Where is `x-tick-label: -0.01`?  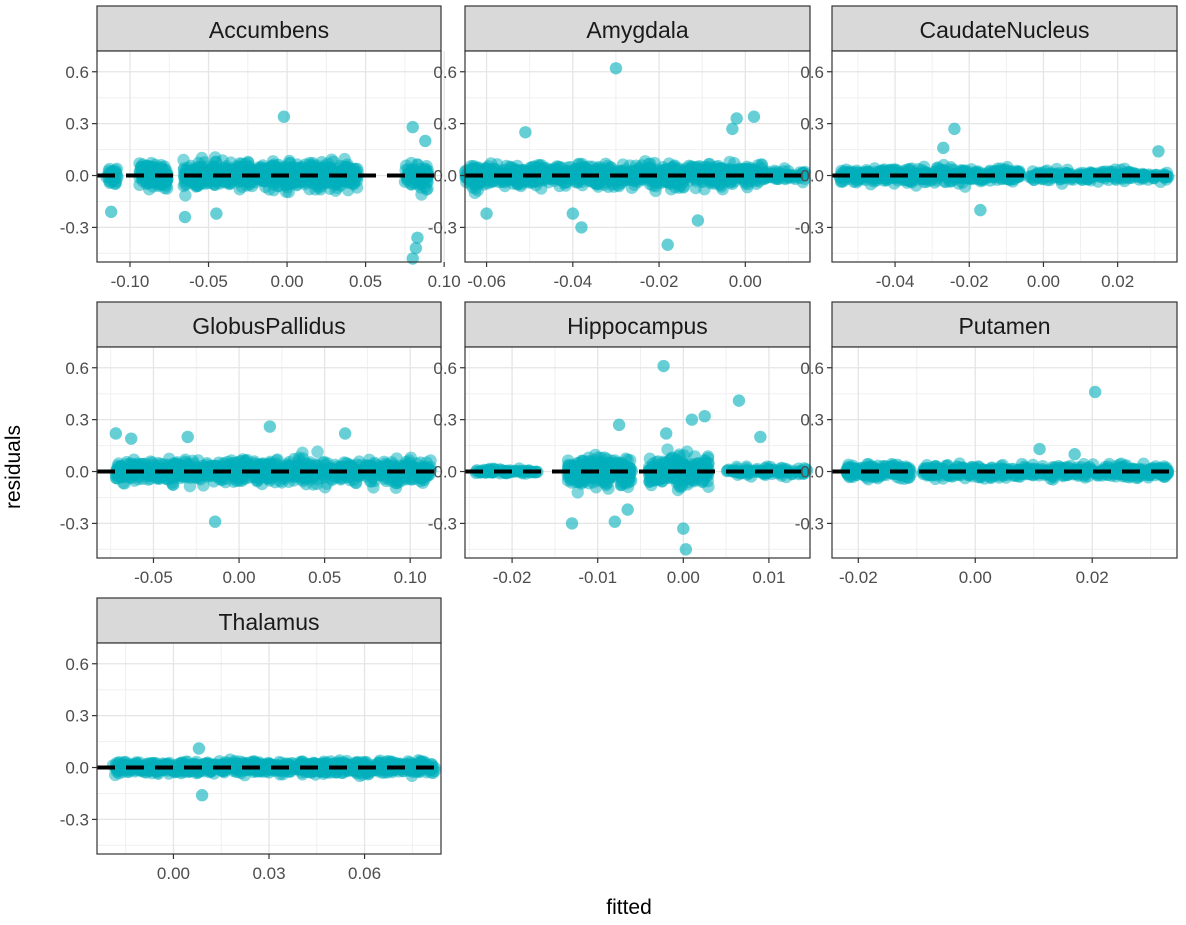
x-tick-label: -0.01 is located at coordinates (597, 577).